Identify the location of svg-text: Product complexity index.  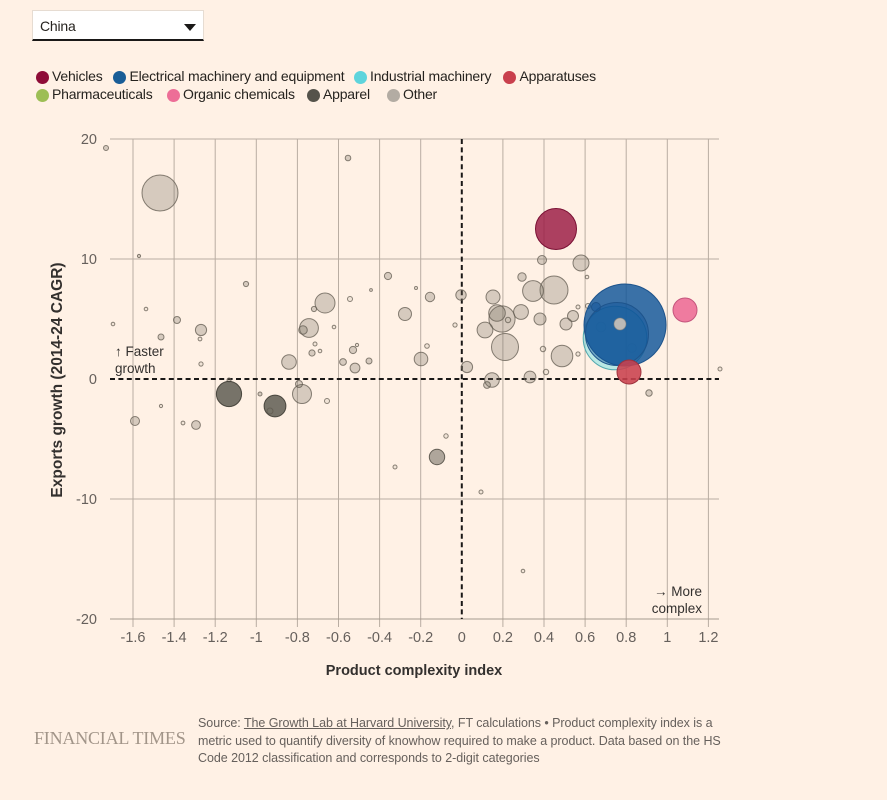
(414, 671).